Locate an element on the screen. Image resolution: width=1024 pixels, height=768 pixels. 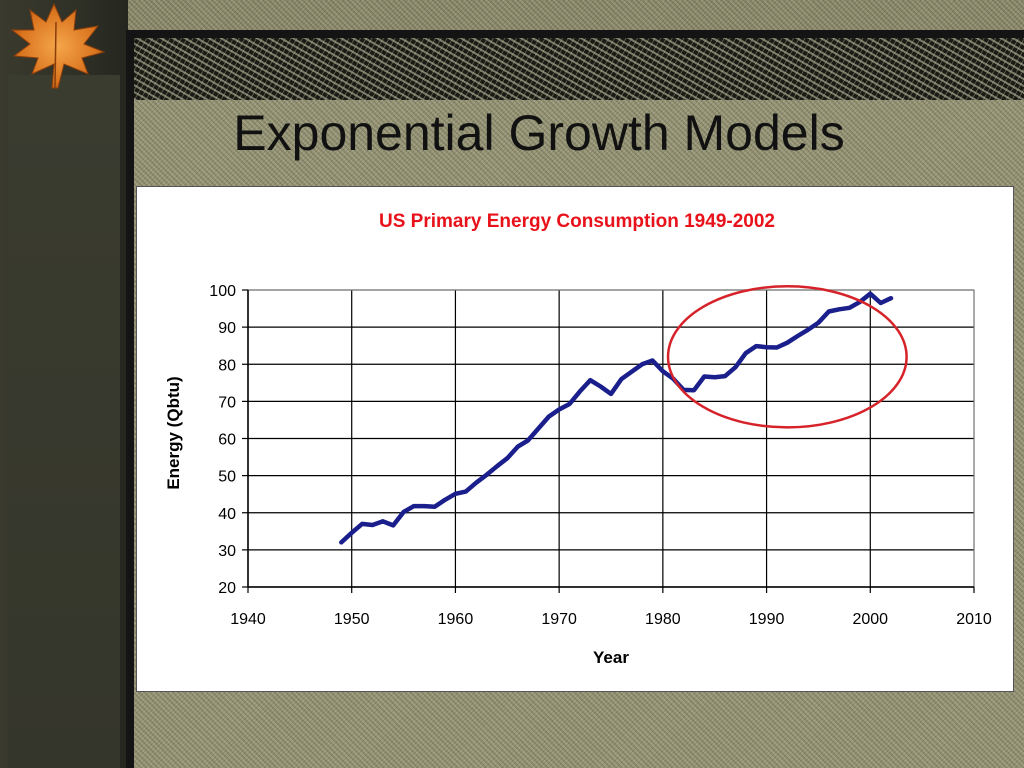
x-tick-label: 2000 is located at coordinates (870, 619).